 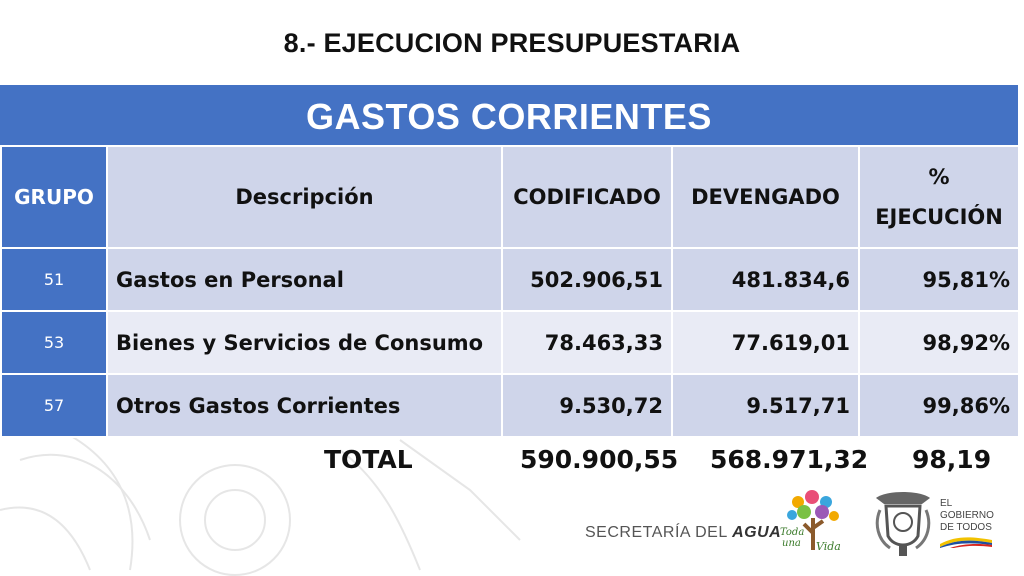 I want to click on total-ejecucion-int: 98,, so click(x=934, y=459).